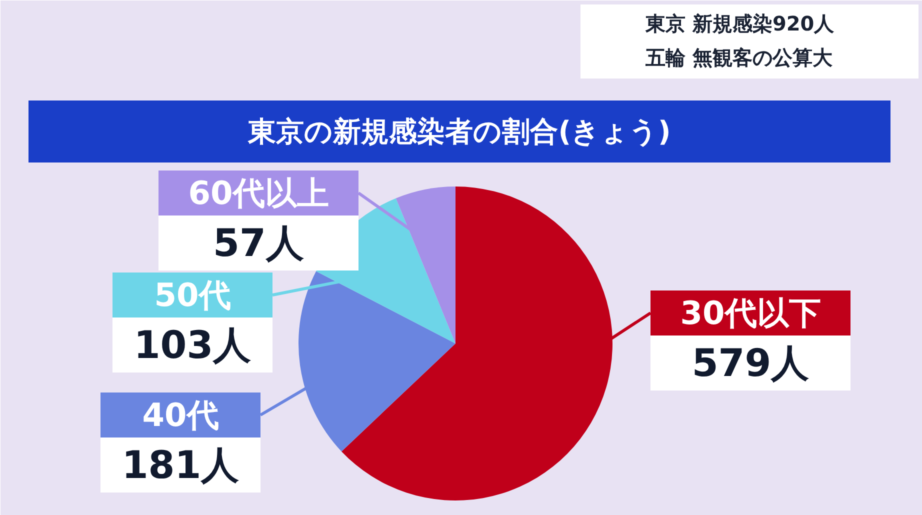 This screenshot has width=922, height=515. What do you see at coordinates (750, 313) in the screenshot?
I see `slice-label: 30代以下` at bounding box center [750, 313].